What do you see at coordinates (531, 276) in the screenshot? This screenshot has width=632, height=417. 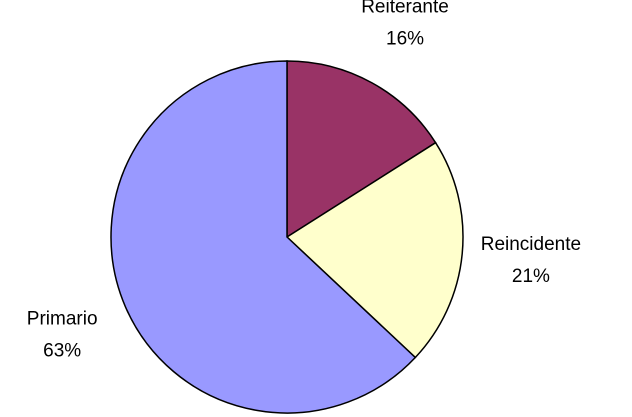 I see `slice-value-label: 21%` at bounding box center [531, 276].